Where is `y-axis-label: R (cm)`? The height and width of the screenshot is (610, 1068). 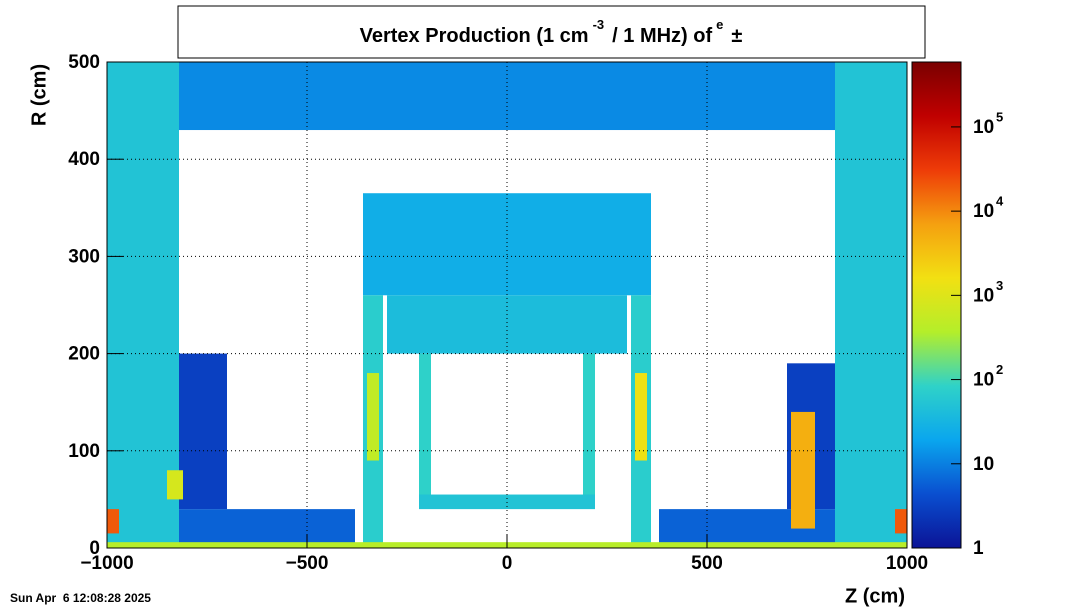 y-axis-label: R (cm) is located at coordinates (39, 95).